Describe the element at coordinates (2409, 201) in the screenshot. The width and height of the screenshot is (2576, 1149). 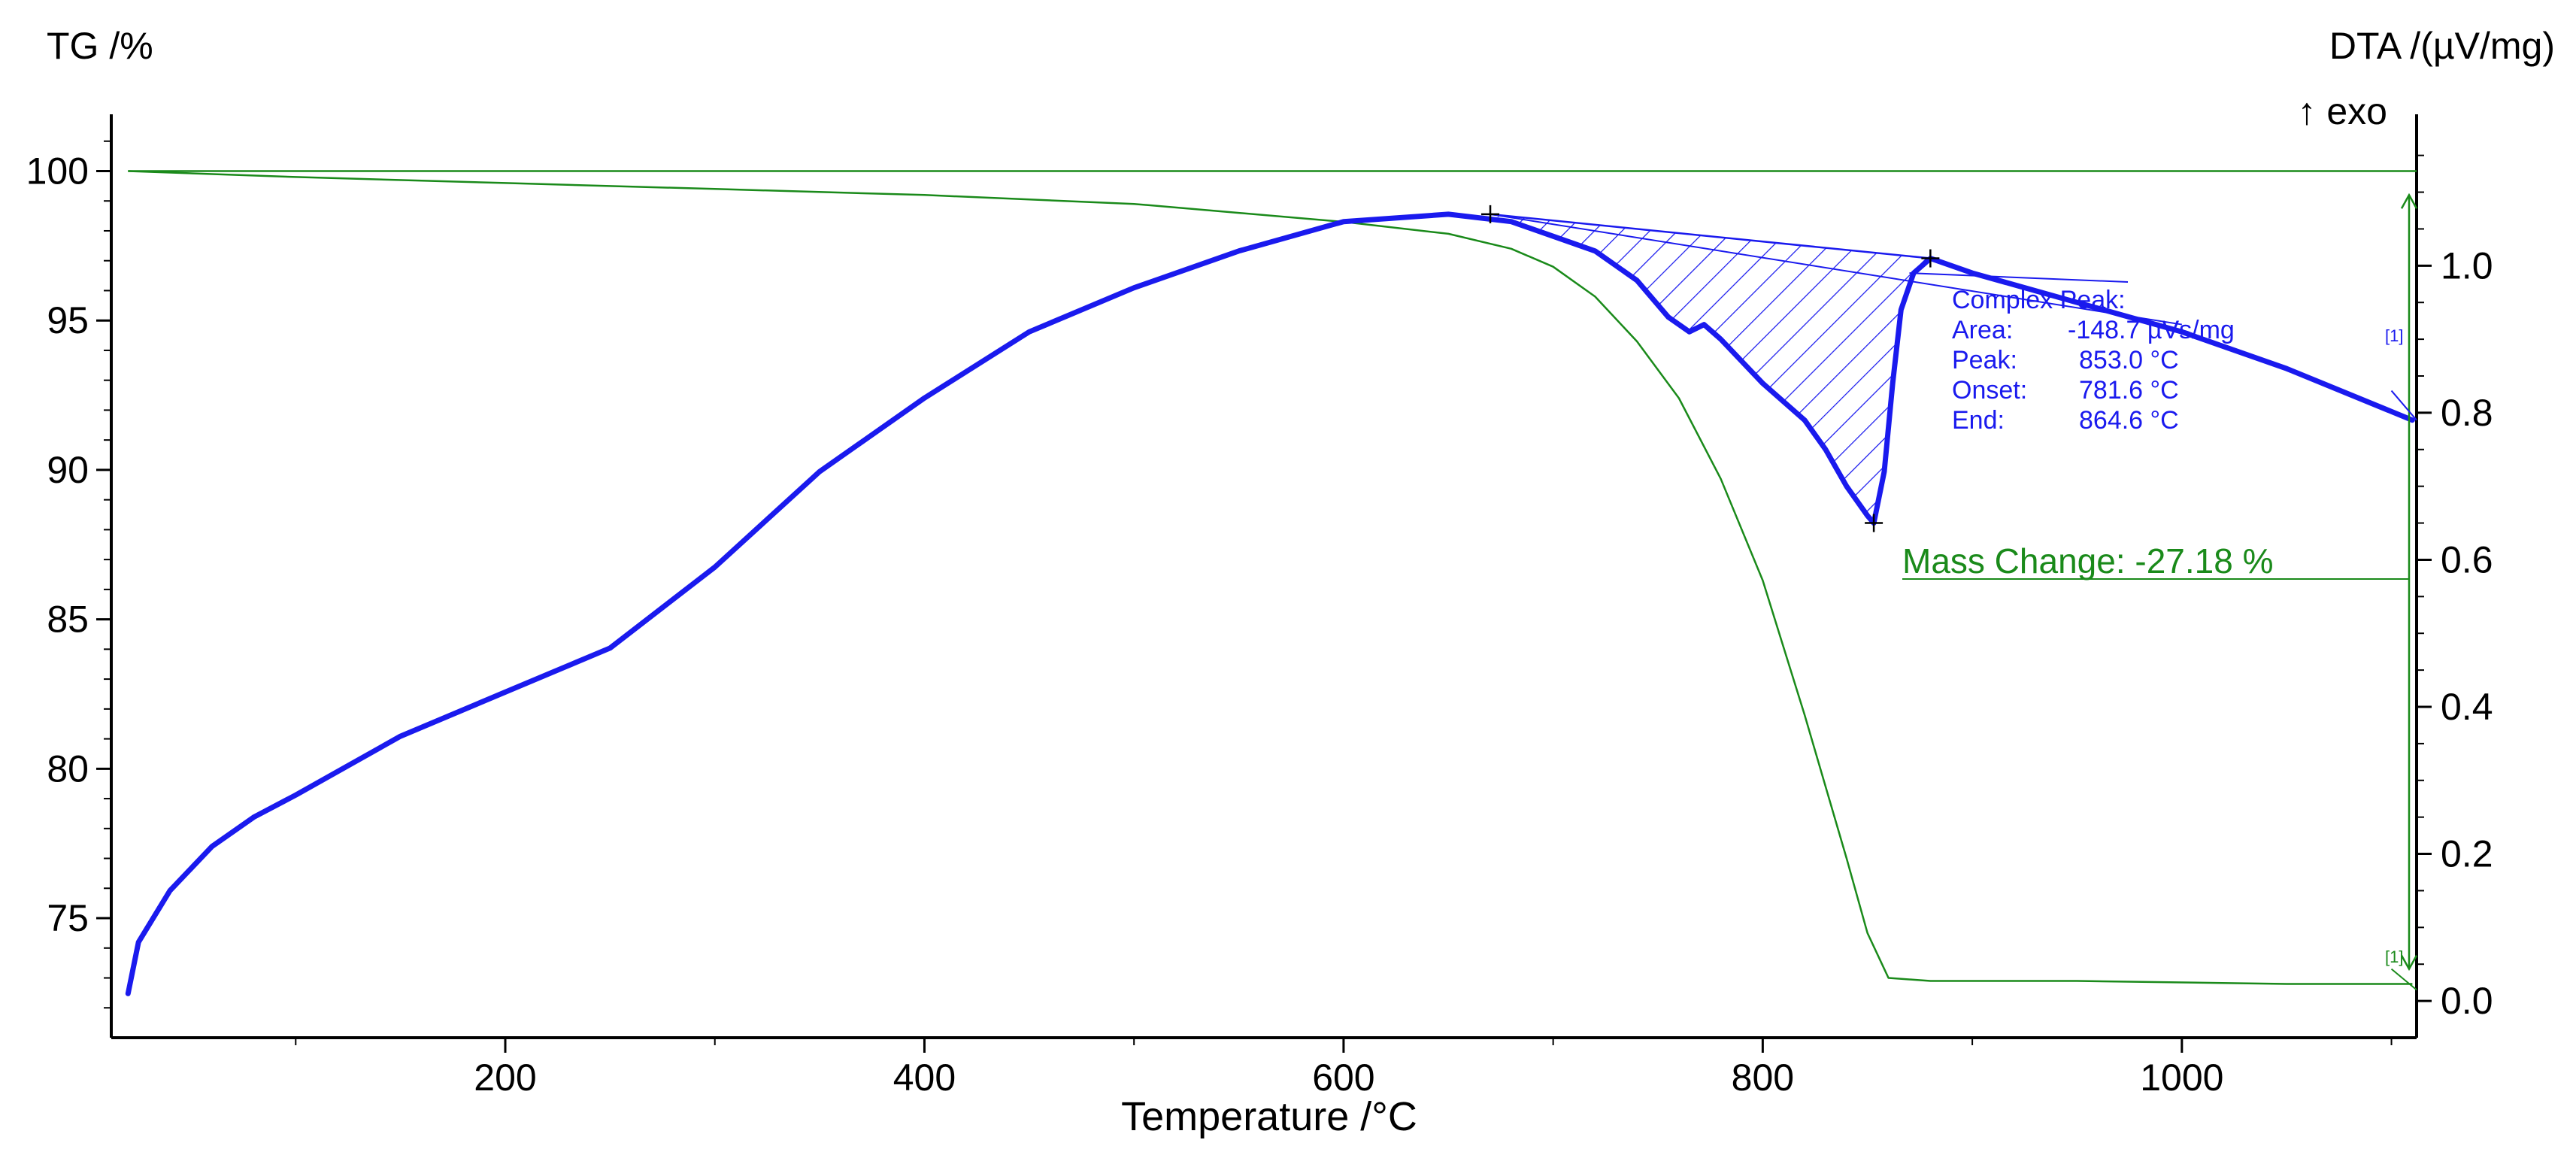
I see `mass-change-arrowhead-top` at that location.